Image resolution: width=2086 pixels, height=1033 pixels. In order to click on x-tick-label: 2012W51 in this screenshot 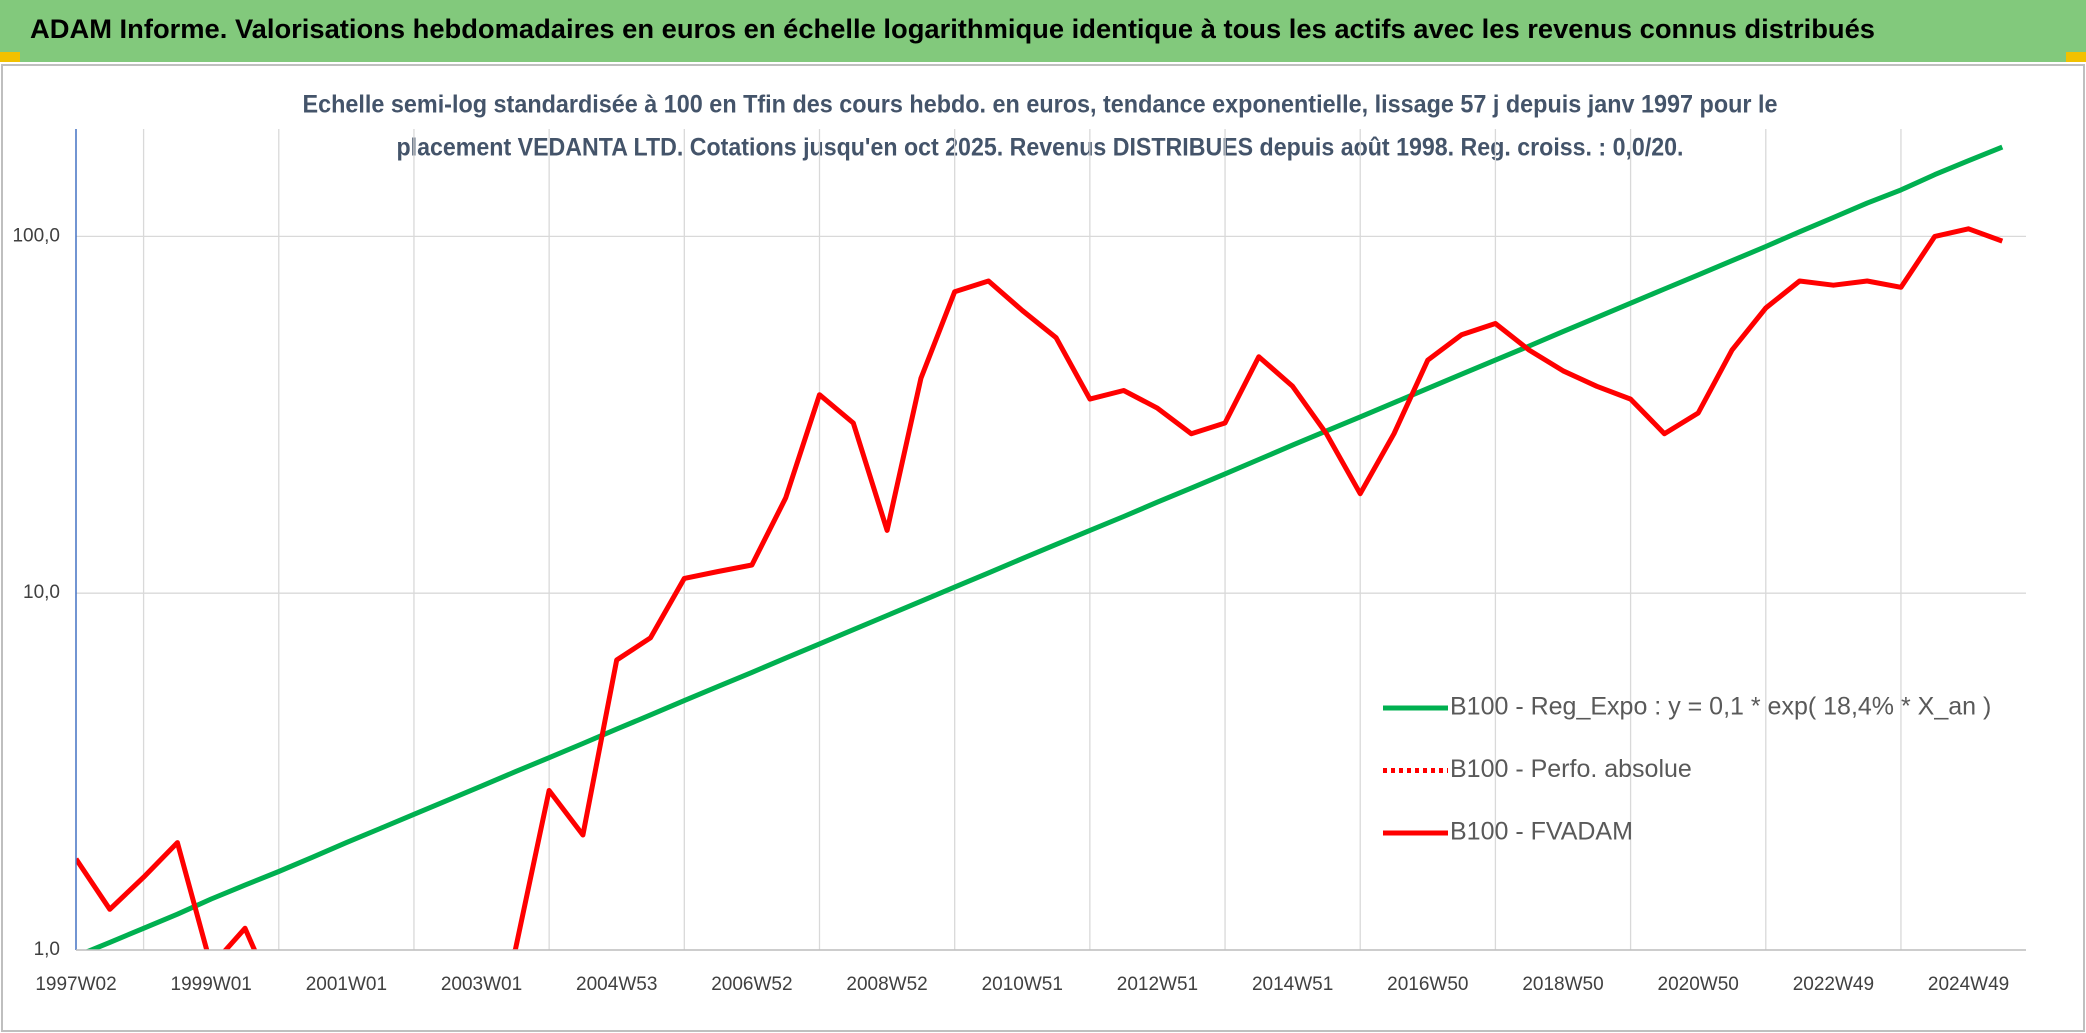, I will do `click(1157, 984)`.